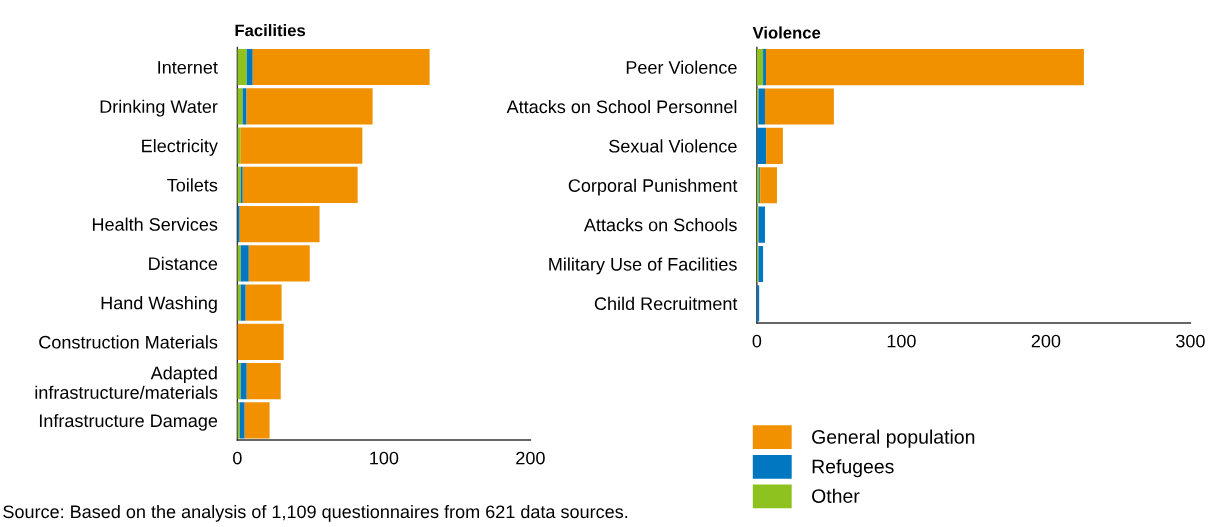  What do you see at coordinates (621, 106) in the screenshot?
I see `y-tick-label: Attacks on School Personnel` at bounding box center [621, 106].